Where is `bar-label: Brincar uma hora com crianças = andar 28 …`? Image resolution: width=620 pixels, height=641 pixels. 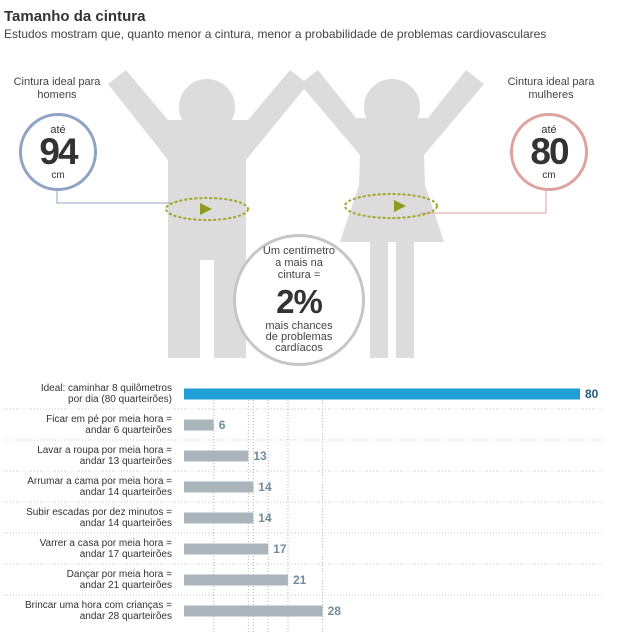 bar-label: Brincar uma hora com crianças = andar 28 … is located at coordinates (98, 611).